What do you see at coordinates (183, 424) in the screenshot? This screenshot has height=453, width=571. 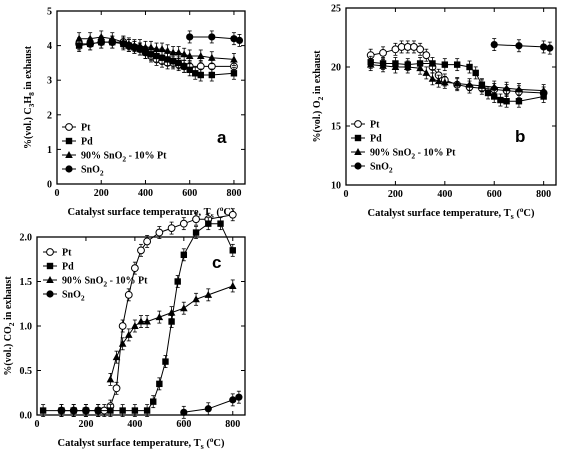 I see `x-tick-label: 600` at bounding box center [183, 424].